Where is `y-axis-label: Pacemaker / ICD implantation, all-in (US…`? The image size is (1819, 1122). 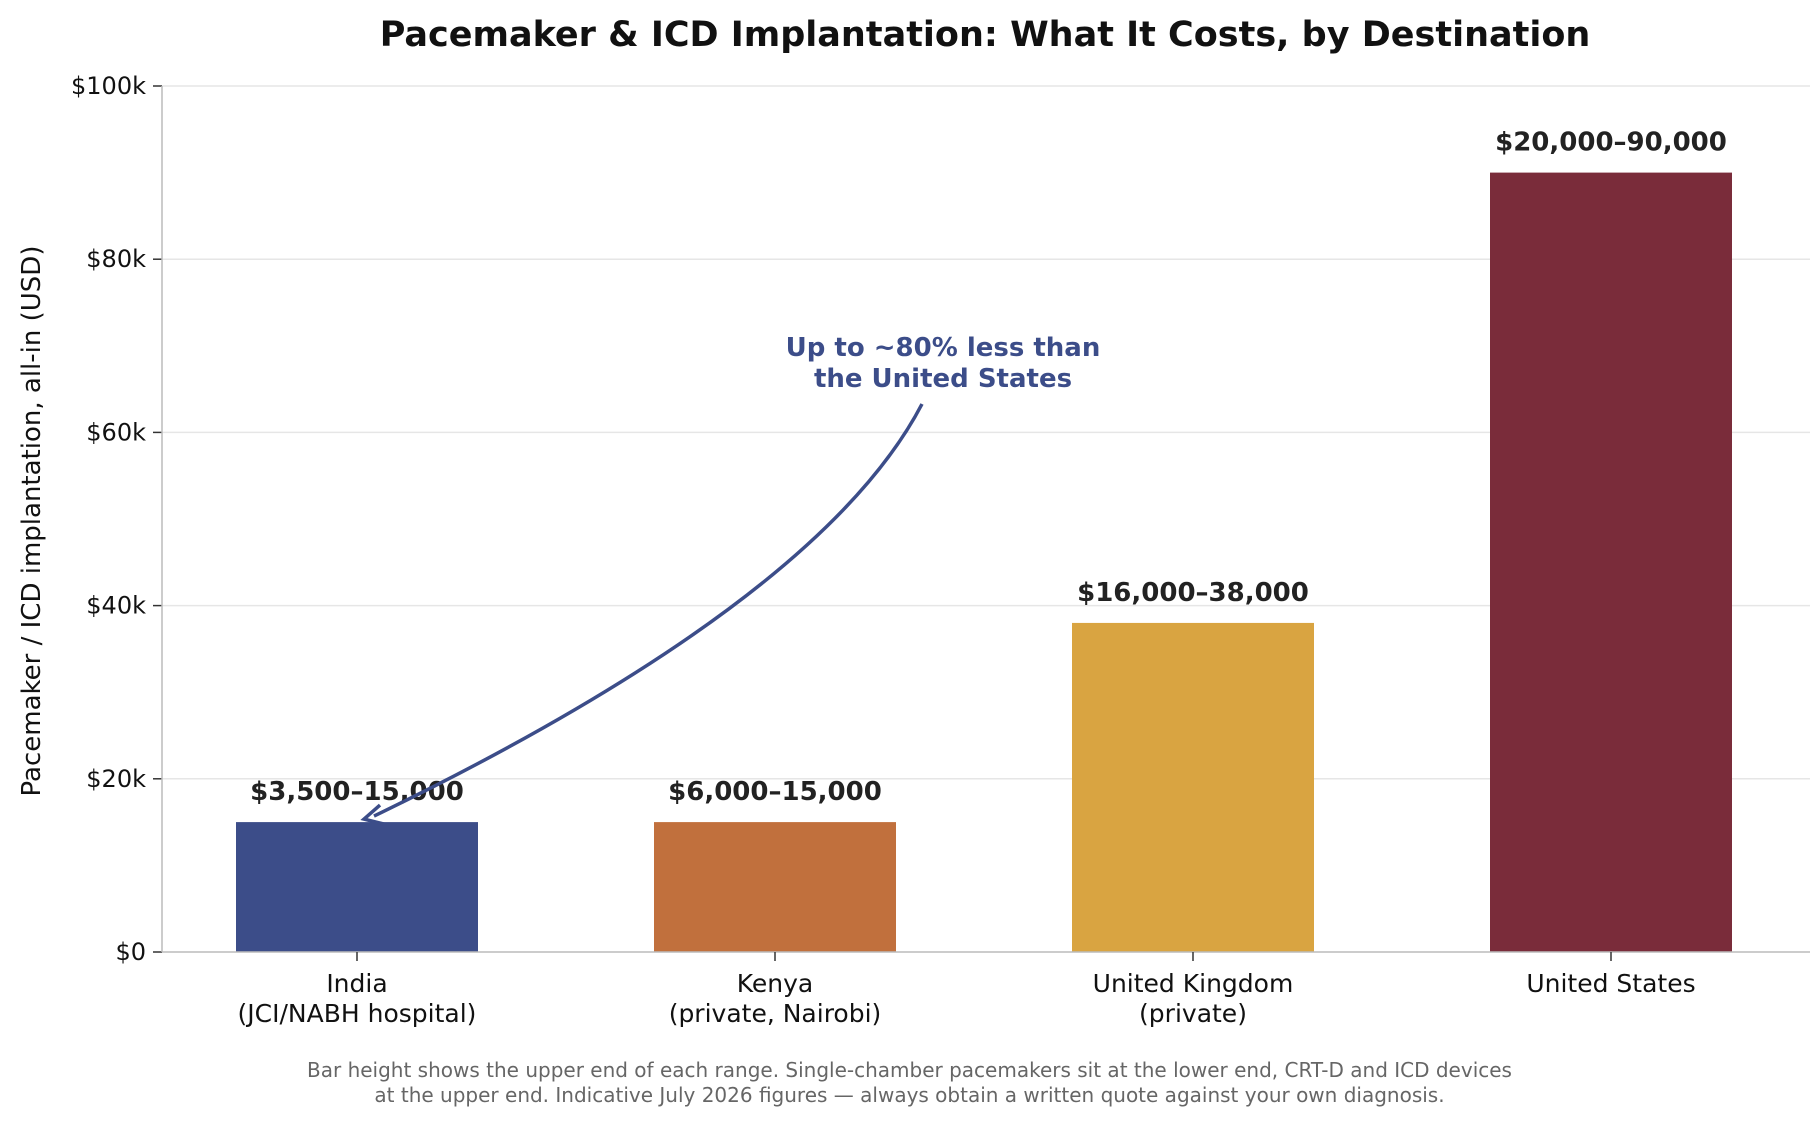
y-axis-label: Pacemaker / ICD implantation, all-in (US… is located at coordinates (32, 521).